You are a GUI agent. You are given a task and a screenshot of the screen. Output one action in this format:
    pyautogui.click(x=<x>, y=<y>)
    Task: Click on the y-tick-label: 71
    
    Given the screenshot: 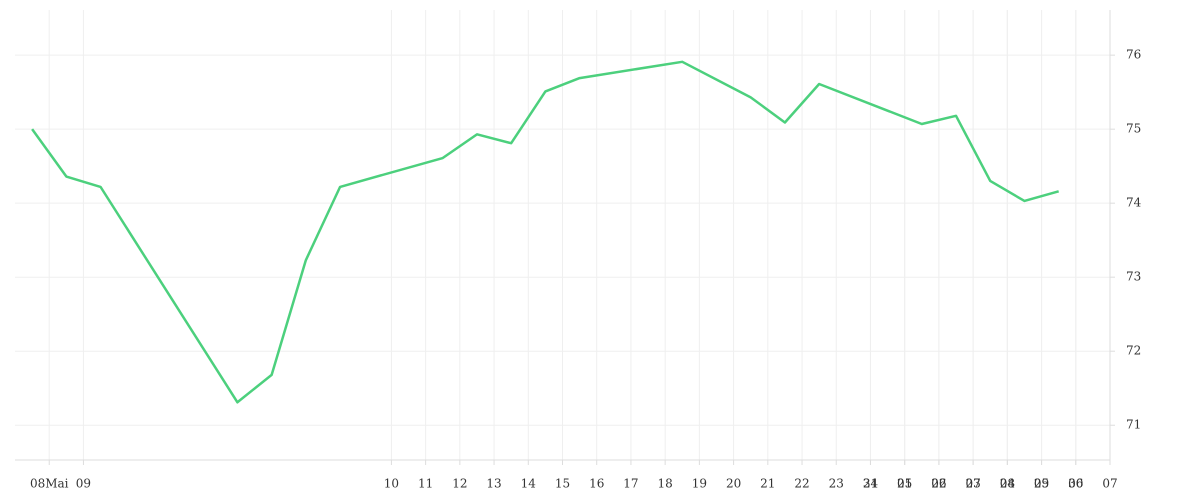 What is the action you would take?
    pyautogui.click(x=1133, y=425)
    